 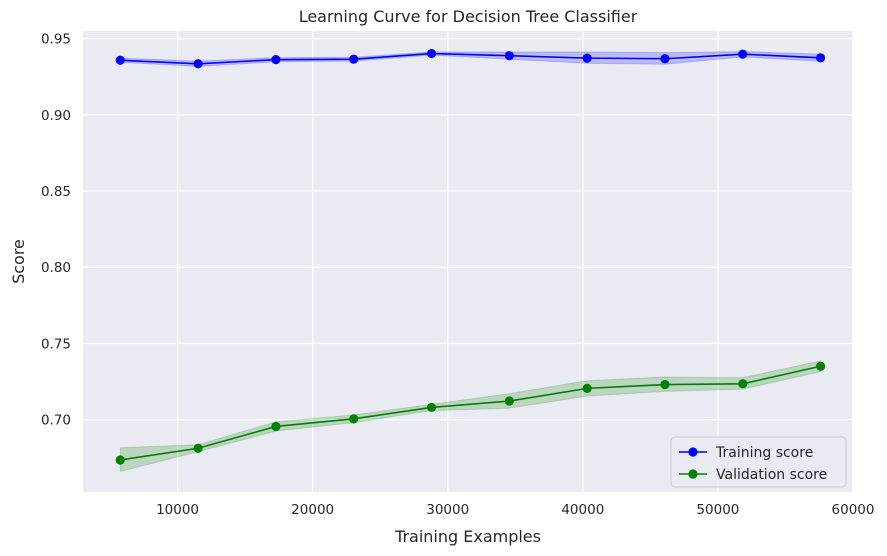 I want to click on x-axis-ticks: 10000 20000 30000 40000 50000 60000, so click(x=515, y=510).